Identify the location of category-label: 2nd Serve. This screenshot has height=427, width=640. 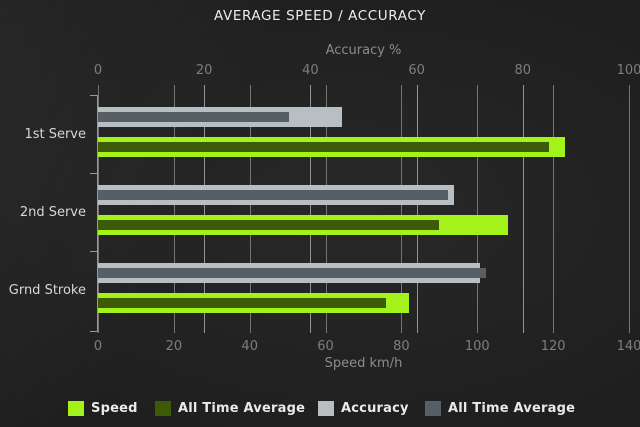
(52, 212).